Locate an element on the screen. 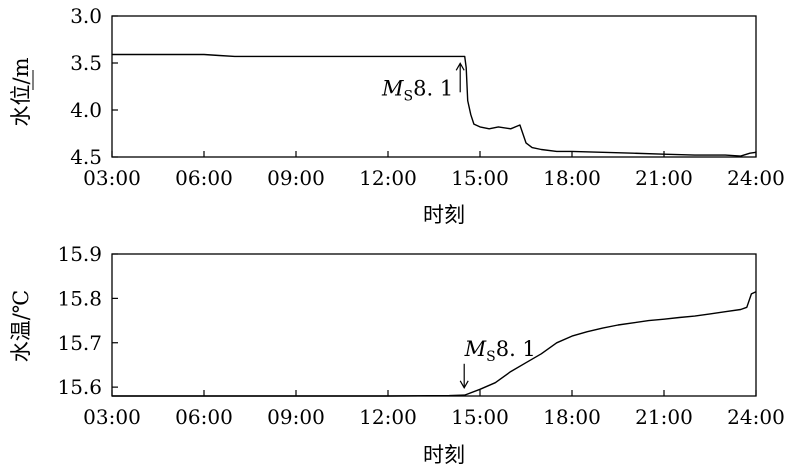 Image resolution: width=794 pixels, height=467 pixels. y-tick-label: 4.5 is located at coordinates (86, 157).